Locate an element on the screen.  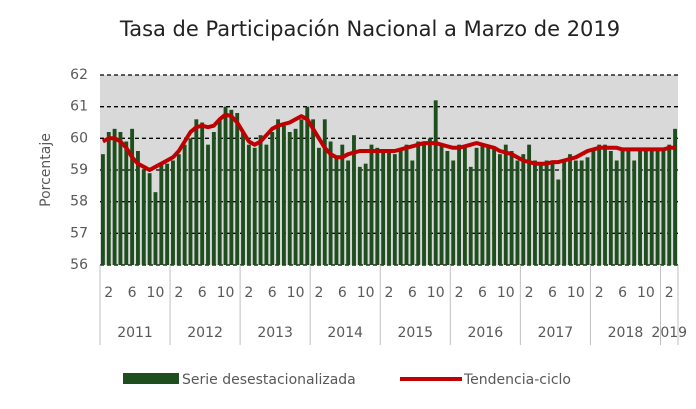
y-tick-label: 58 is located at coordinates (79, 202).